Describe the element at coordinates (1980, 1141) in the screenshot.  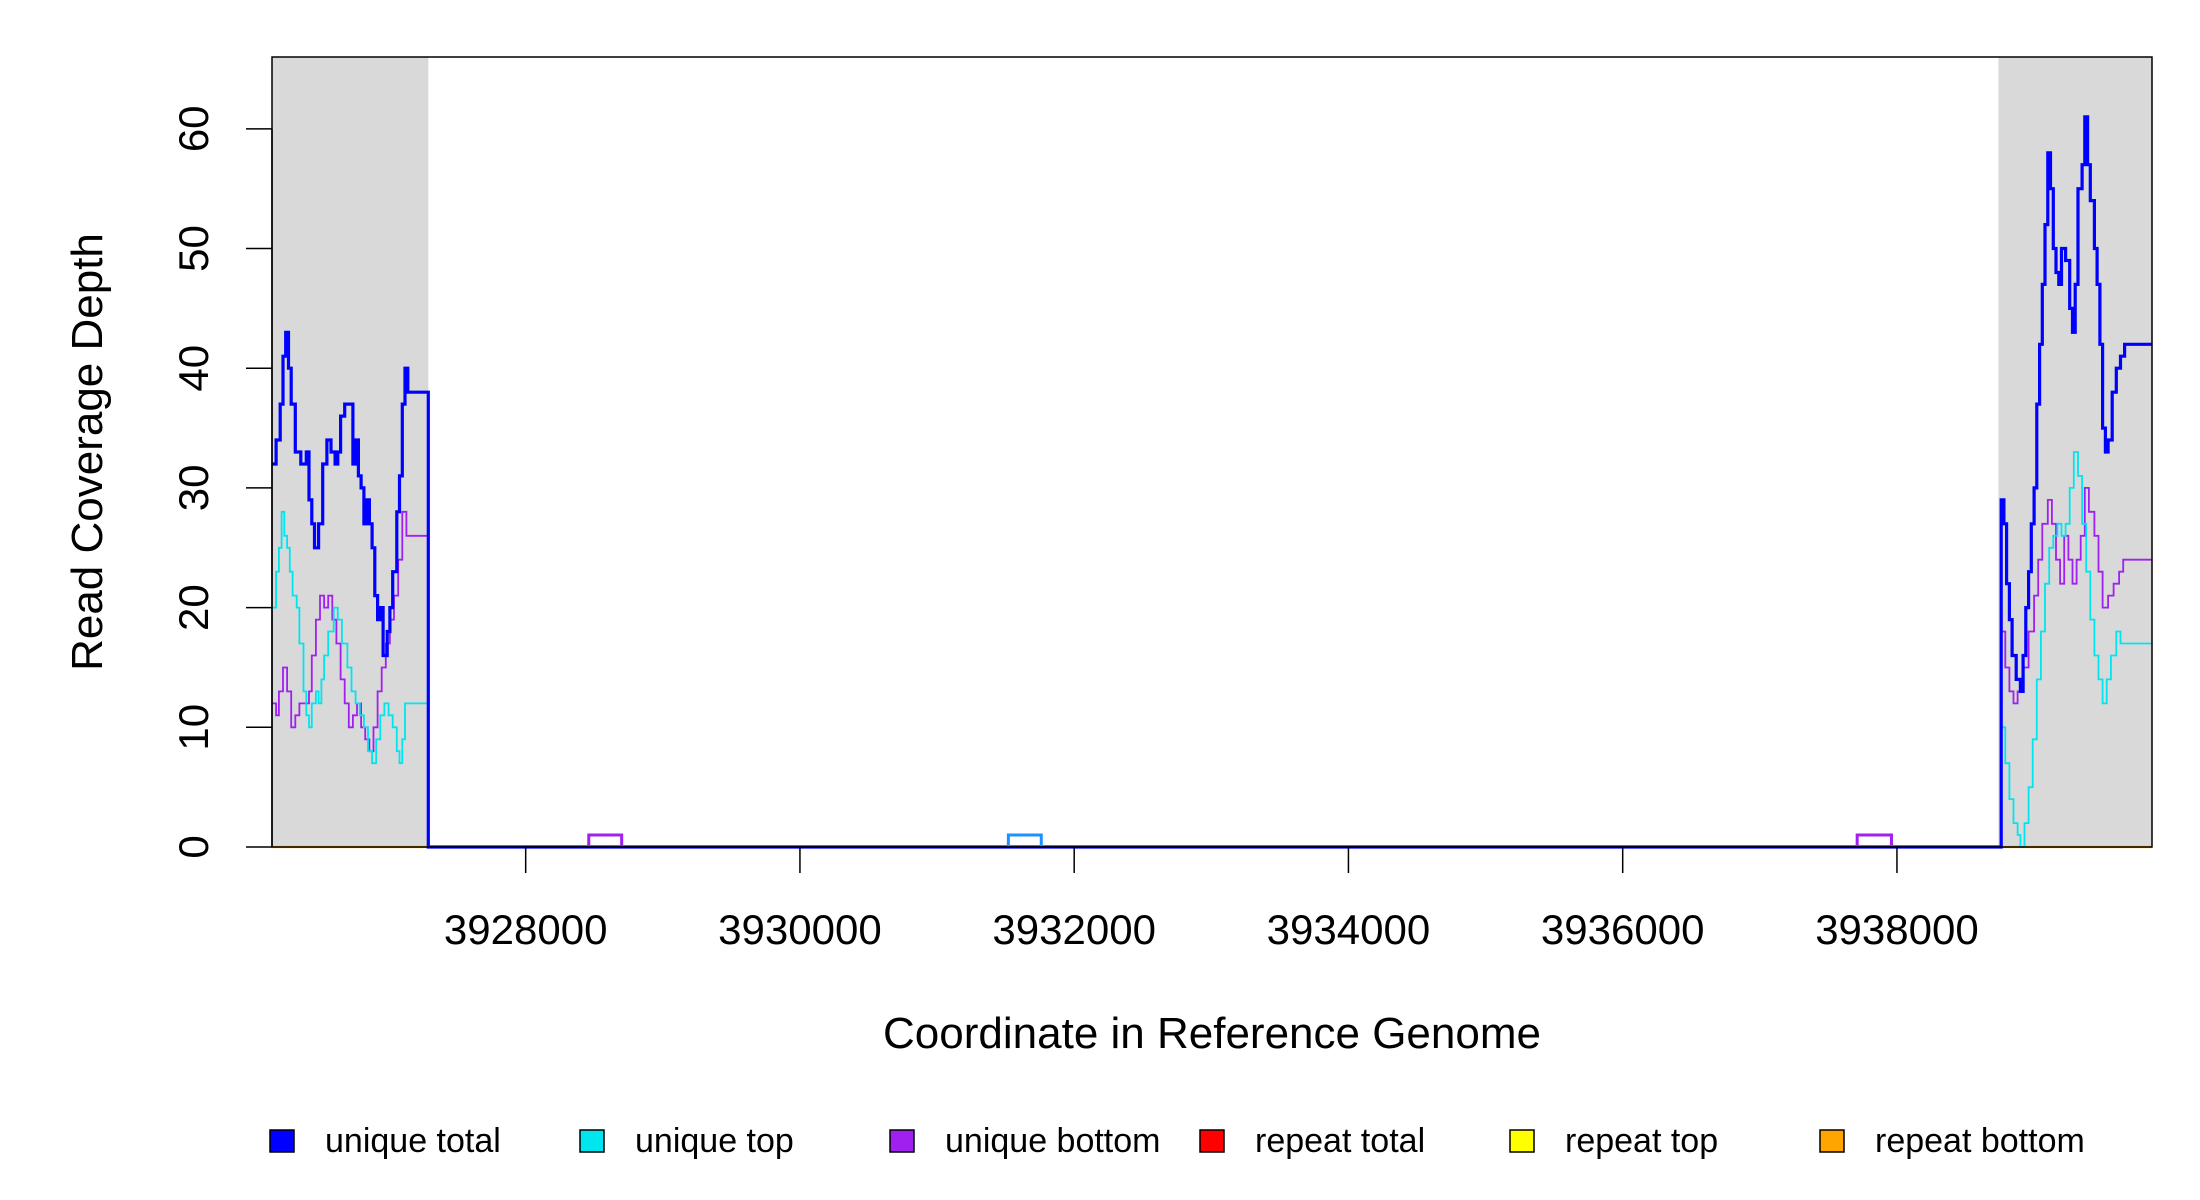
I see `legend-label: repeat bottom` at that location.